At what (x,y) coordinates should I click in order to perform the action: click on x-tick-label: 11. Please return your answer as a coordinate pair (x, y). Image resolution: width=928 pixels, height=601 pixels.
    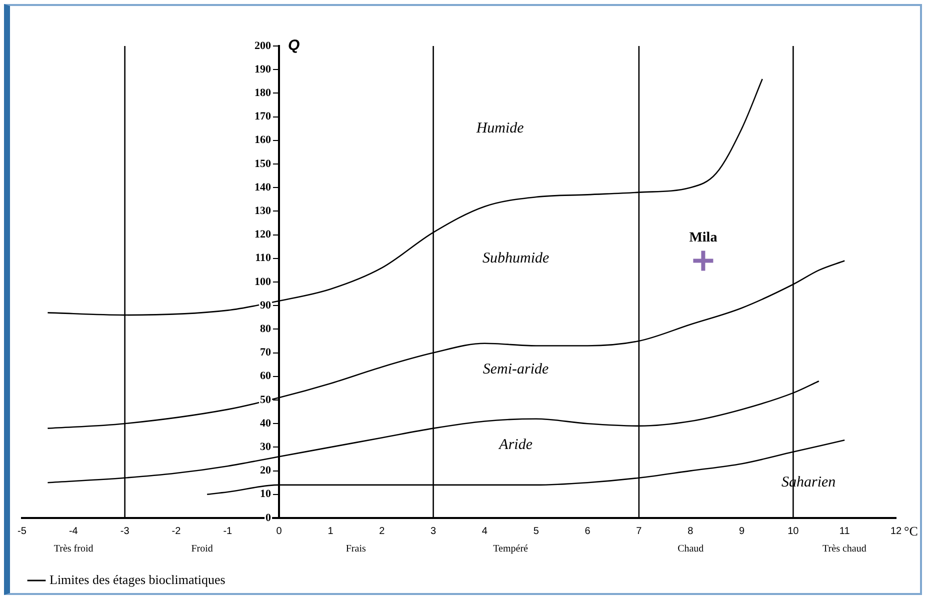
    Looking at the image, I should click on (844, 531).